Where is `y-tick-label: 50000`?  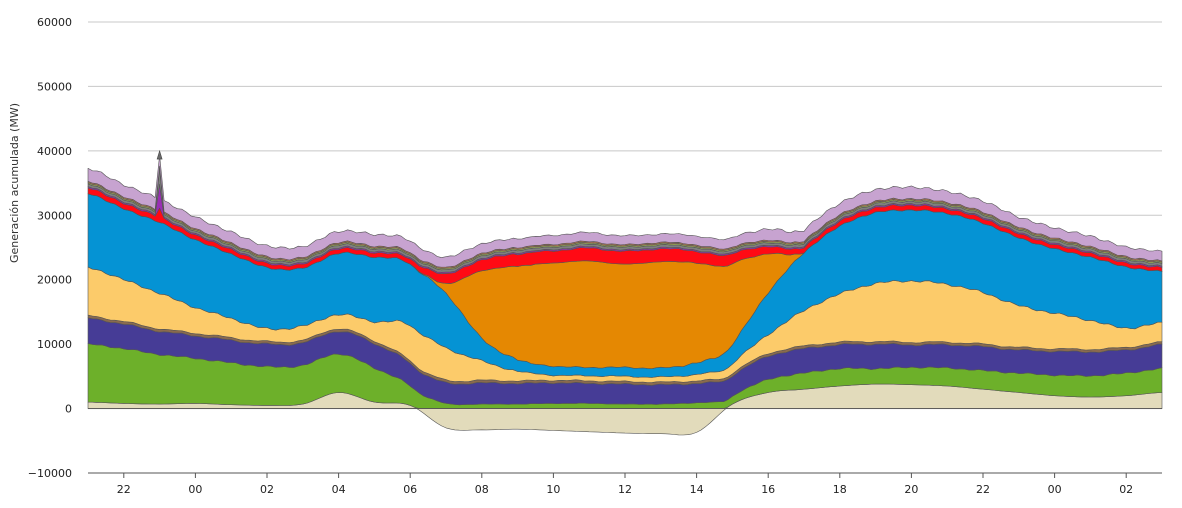
y-tick-label: 50000 is located at coordinates (54, 86).